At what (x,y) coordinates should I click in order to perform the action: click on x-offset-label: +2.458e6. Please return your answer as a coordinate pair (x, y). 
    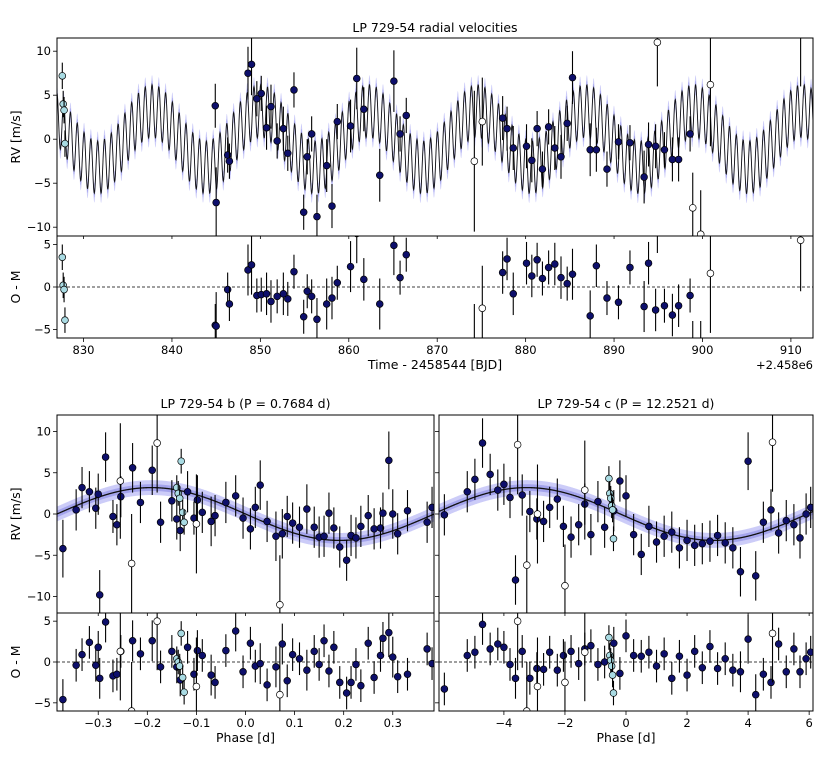
    Looking at the image, I should click on (784, 365).